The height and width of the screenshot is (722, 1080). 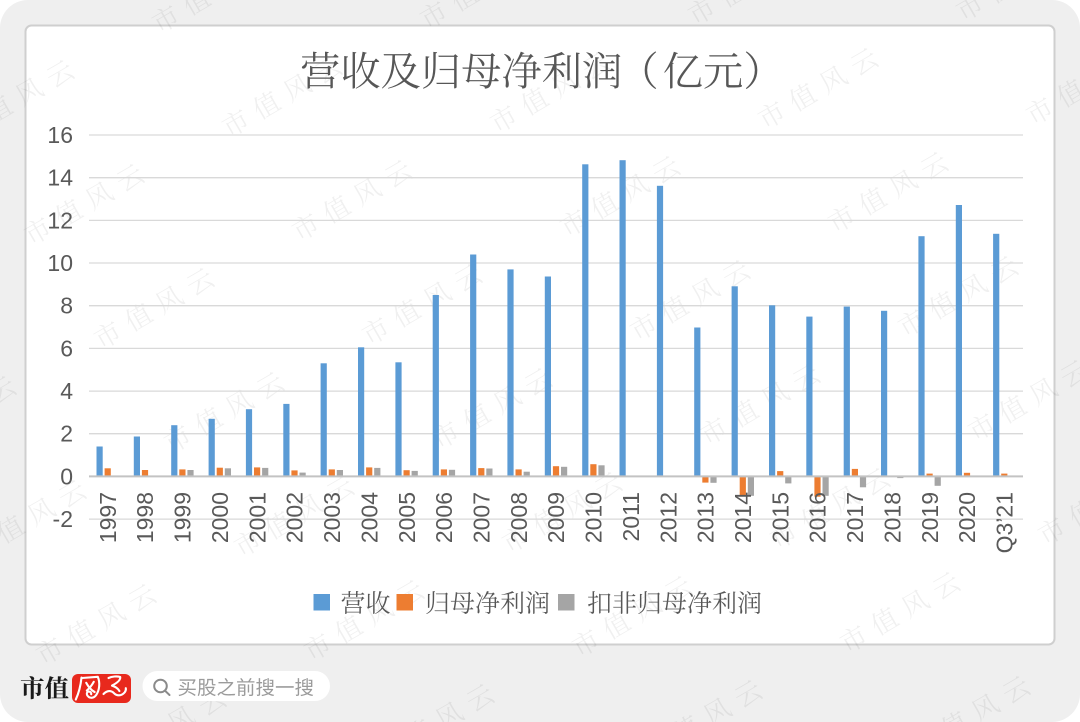 I want to click on svg-text: 8, so click(x=66, y=306).